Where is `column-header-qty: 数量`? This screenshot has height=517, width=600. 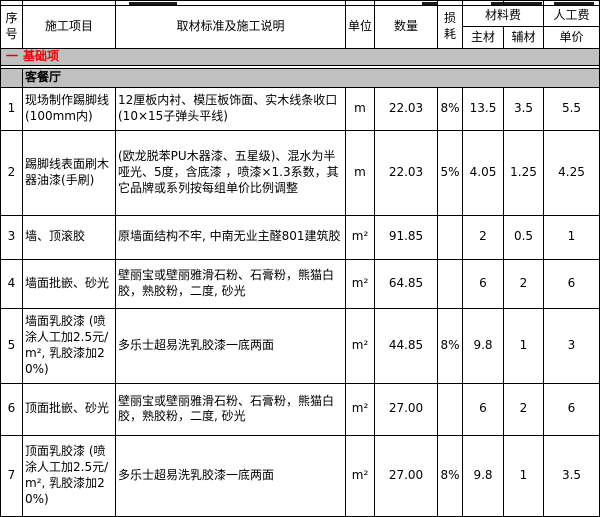 column-header-qty: 数量 is located at coordinates (406, 27).